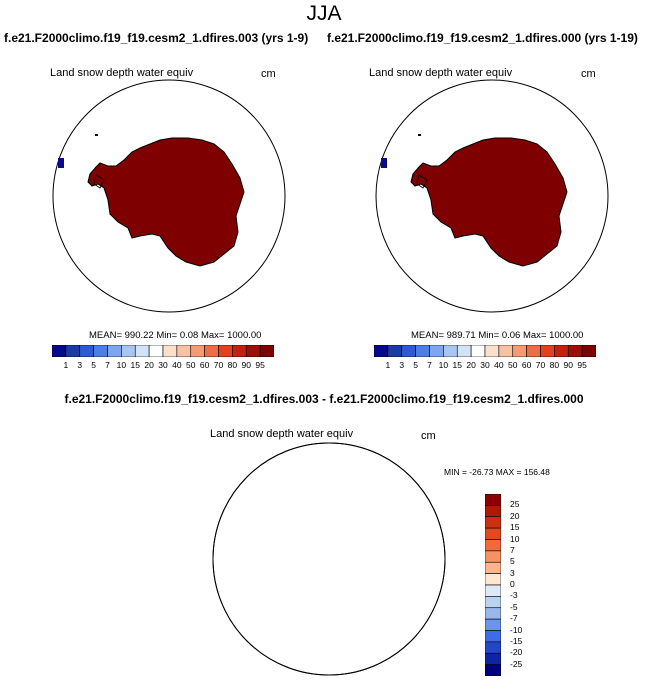 This screenshot has width=648, height=683. Describe the element at coordinates (515, 504) in the screenshot. I see `colorbar-tick-label: 25` at that location.